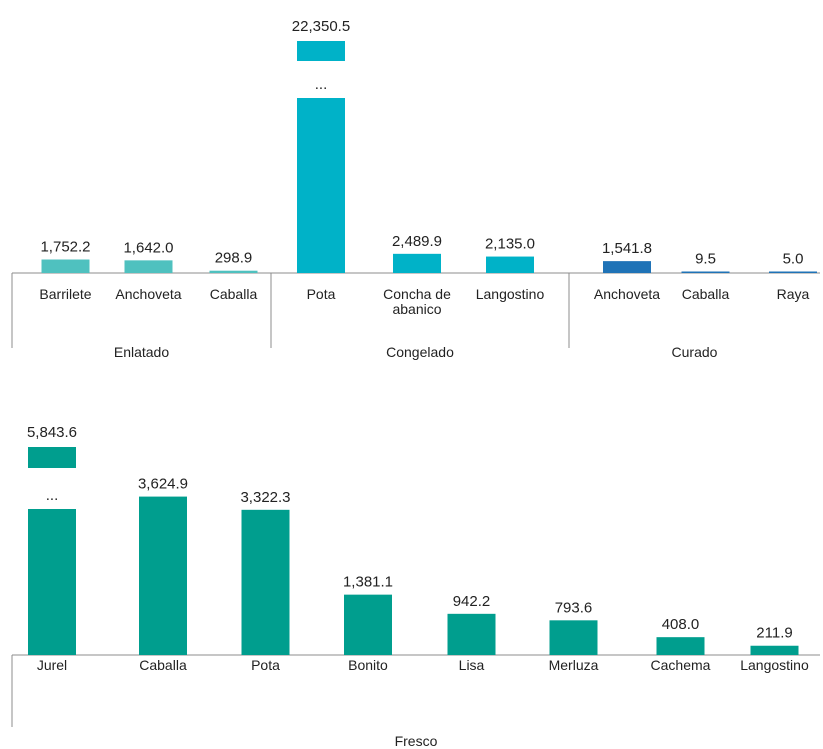 This screenshot has width=823, height=749. I want to click on category-label: Raya, so click(793, 294).